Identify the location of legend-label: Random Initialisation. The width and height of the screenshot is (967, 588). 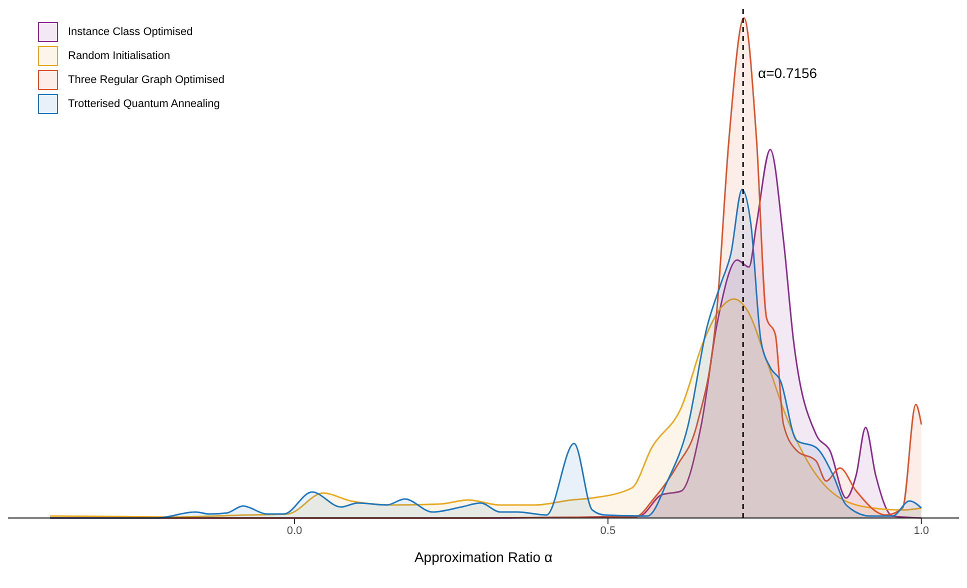
(119, 56).